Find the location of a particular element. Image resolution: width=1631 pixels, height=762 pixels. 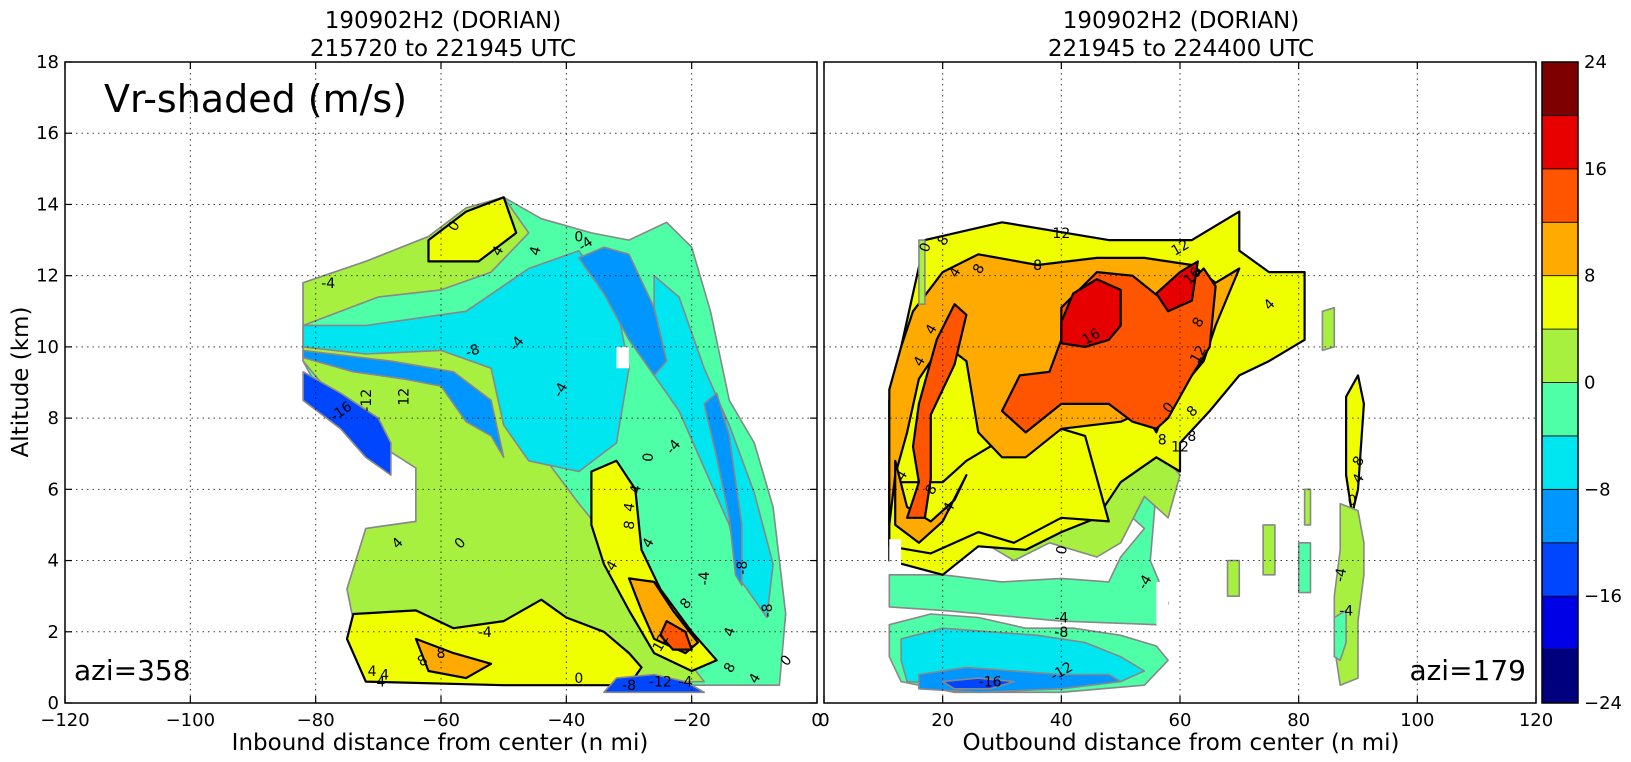

y-tick-label: 16 is located at coordinates (47, 133).